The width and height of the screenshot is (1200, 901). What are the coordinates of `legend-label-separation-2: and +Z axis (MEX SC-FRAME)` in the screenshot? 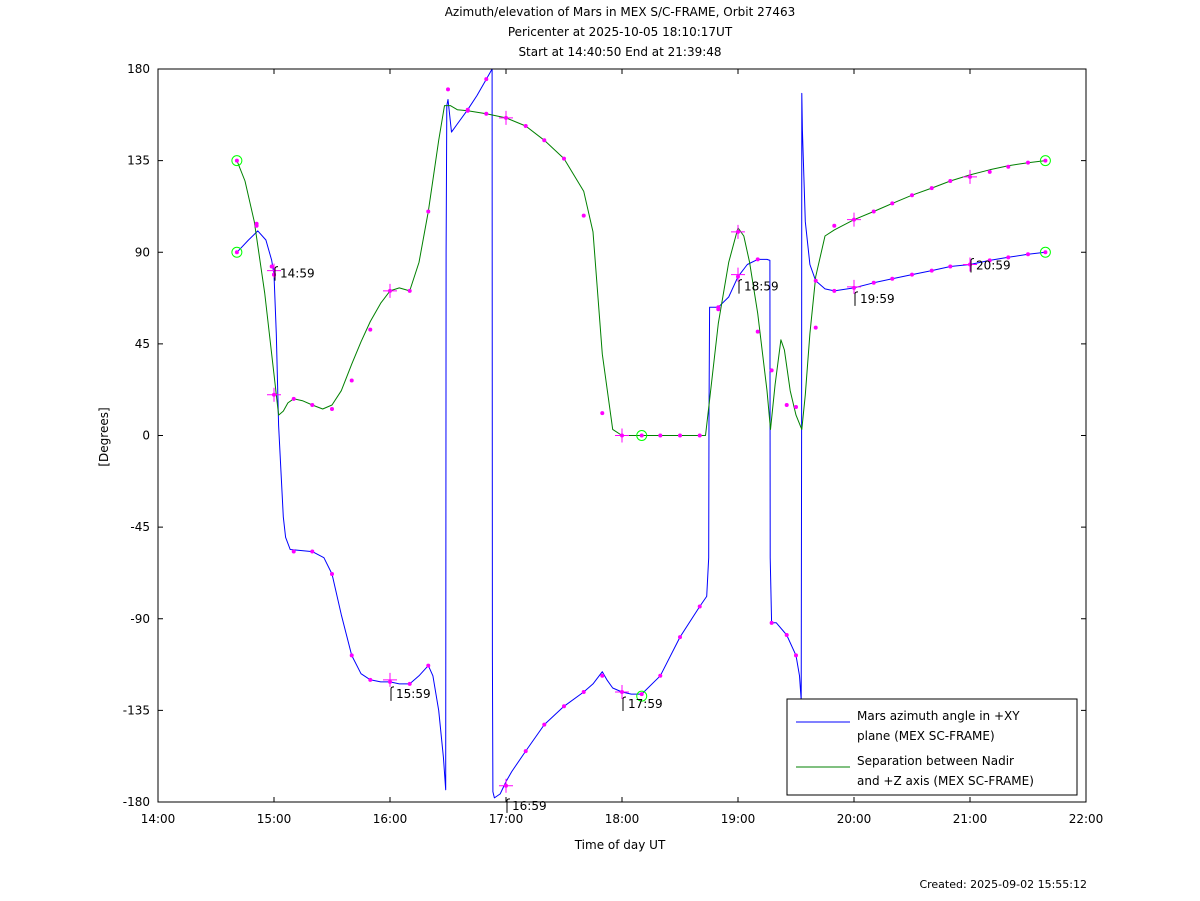 It's located at (945, 781).